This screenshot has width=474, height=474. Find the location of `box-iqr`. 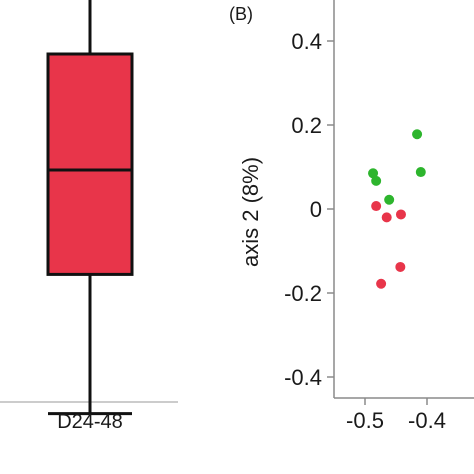

box-iqr is located at coordinates (90, 164).